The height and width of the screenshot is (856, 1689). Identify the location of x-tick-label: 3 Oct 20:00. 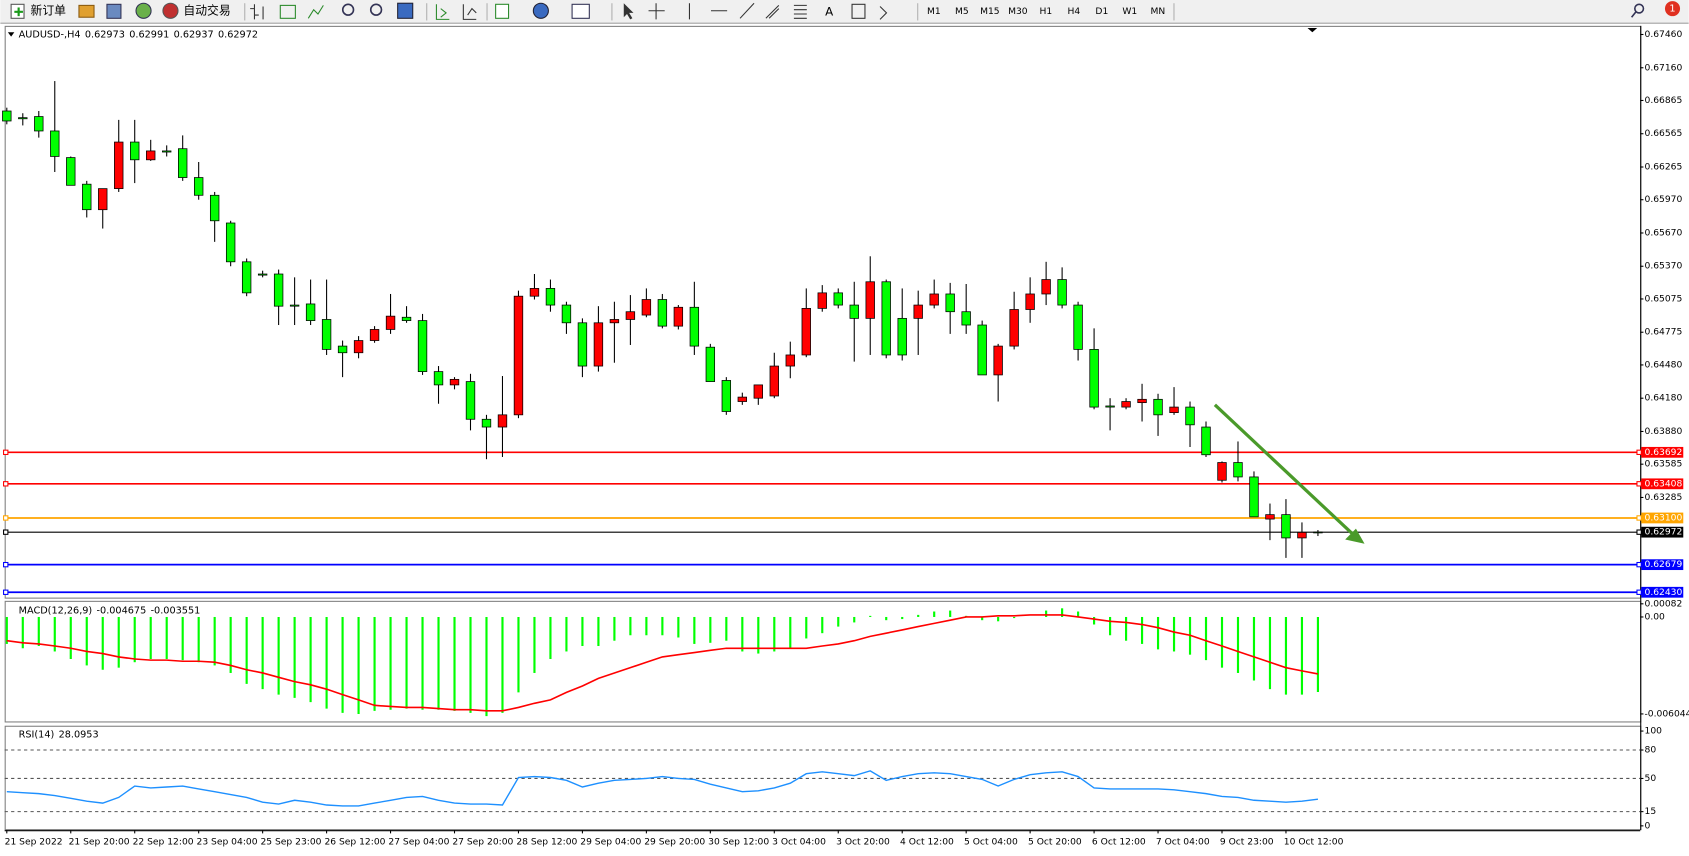
(863, 843).